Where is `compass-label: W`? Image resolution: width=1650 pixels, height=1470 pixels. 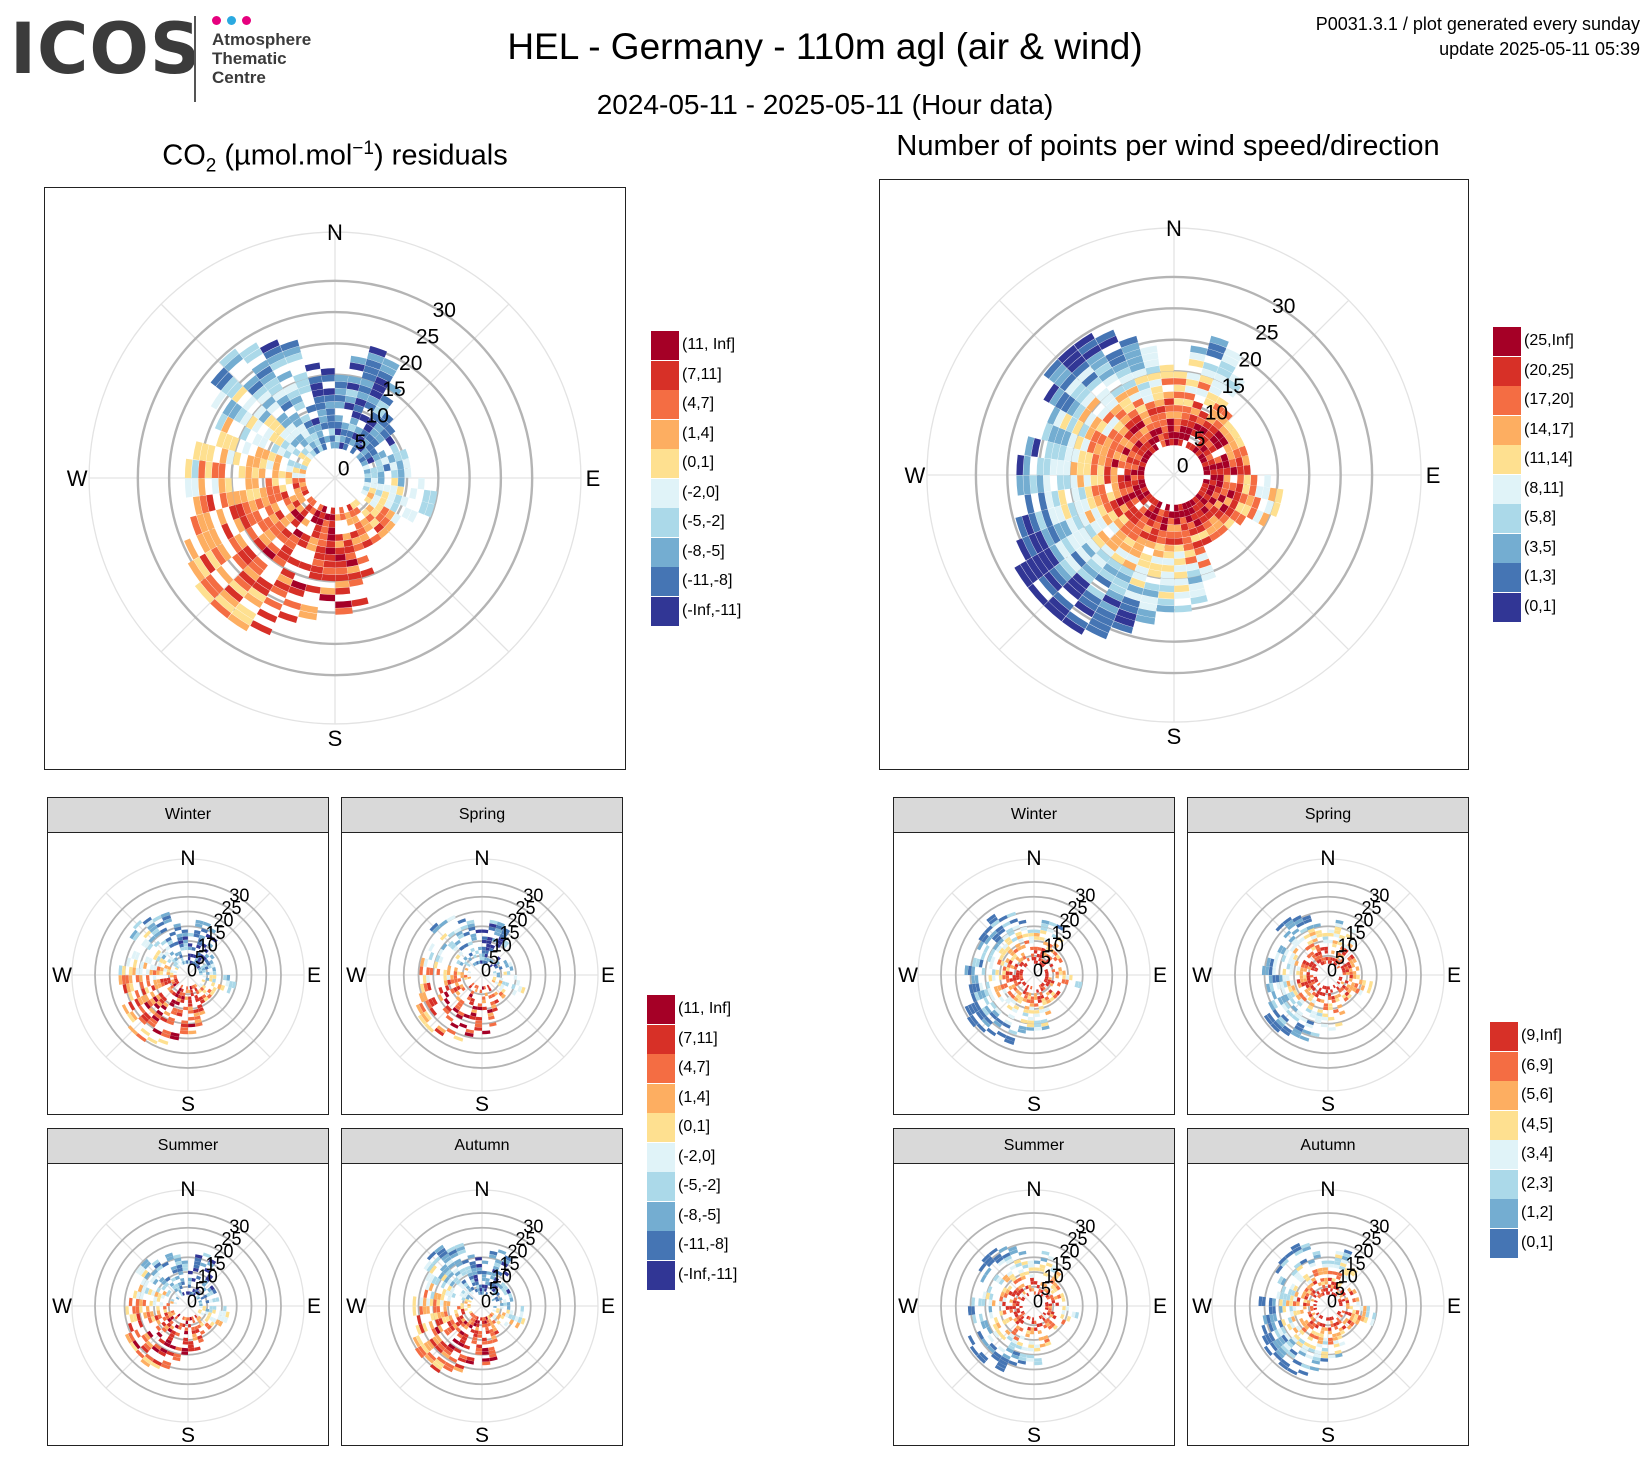
compass-label: W is located at coordinates (356, 975).